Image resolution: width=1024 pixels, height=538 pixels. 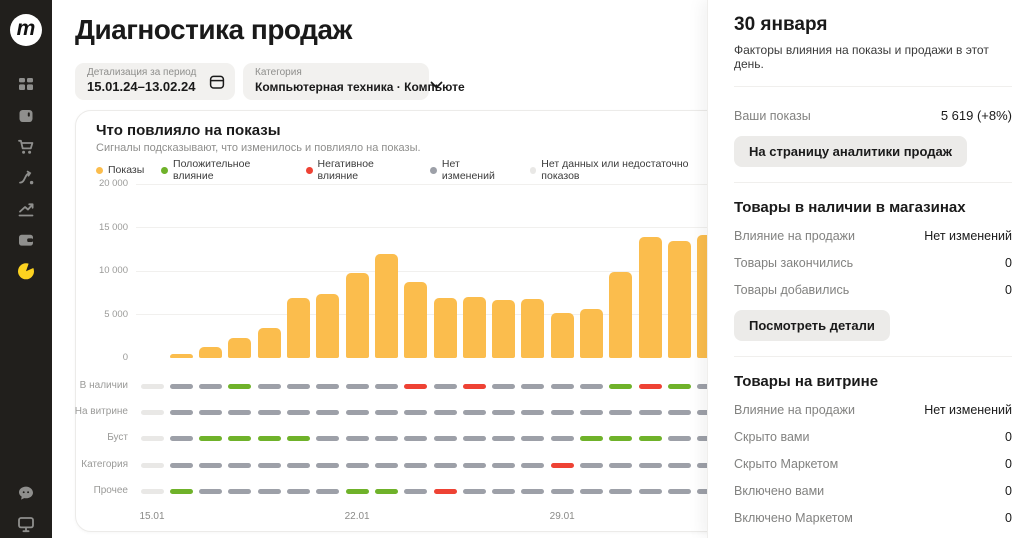 I want to click on orders-cart-icon, so click(x=26, y=147).